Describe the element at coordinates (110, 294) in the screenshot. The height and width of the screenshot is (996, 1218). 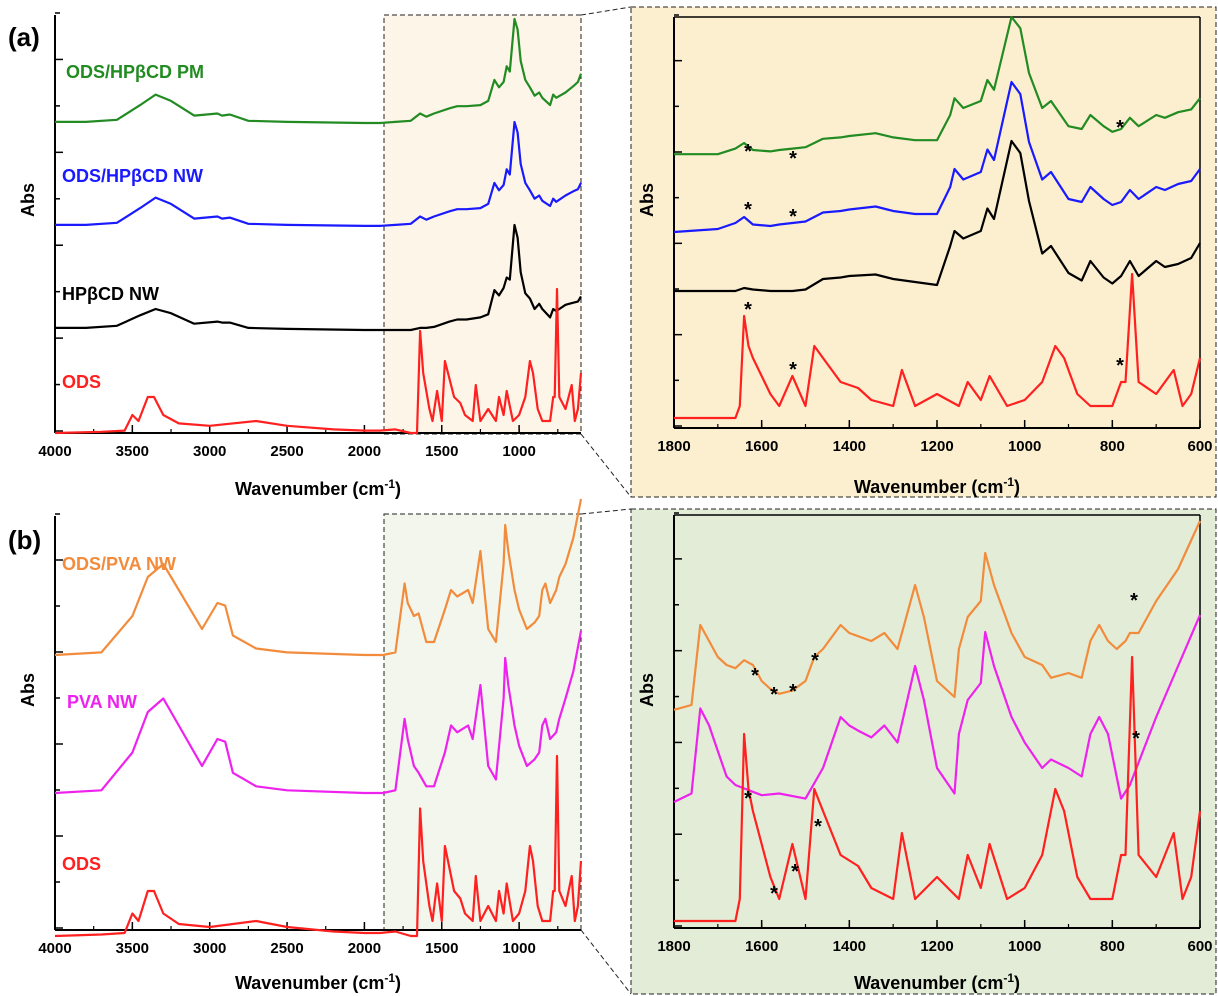
I see `series-label-hp-cd-nw: HPβCD NW` at that location.